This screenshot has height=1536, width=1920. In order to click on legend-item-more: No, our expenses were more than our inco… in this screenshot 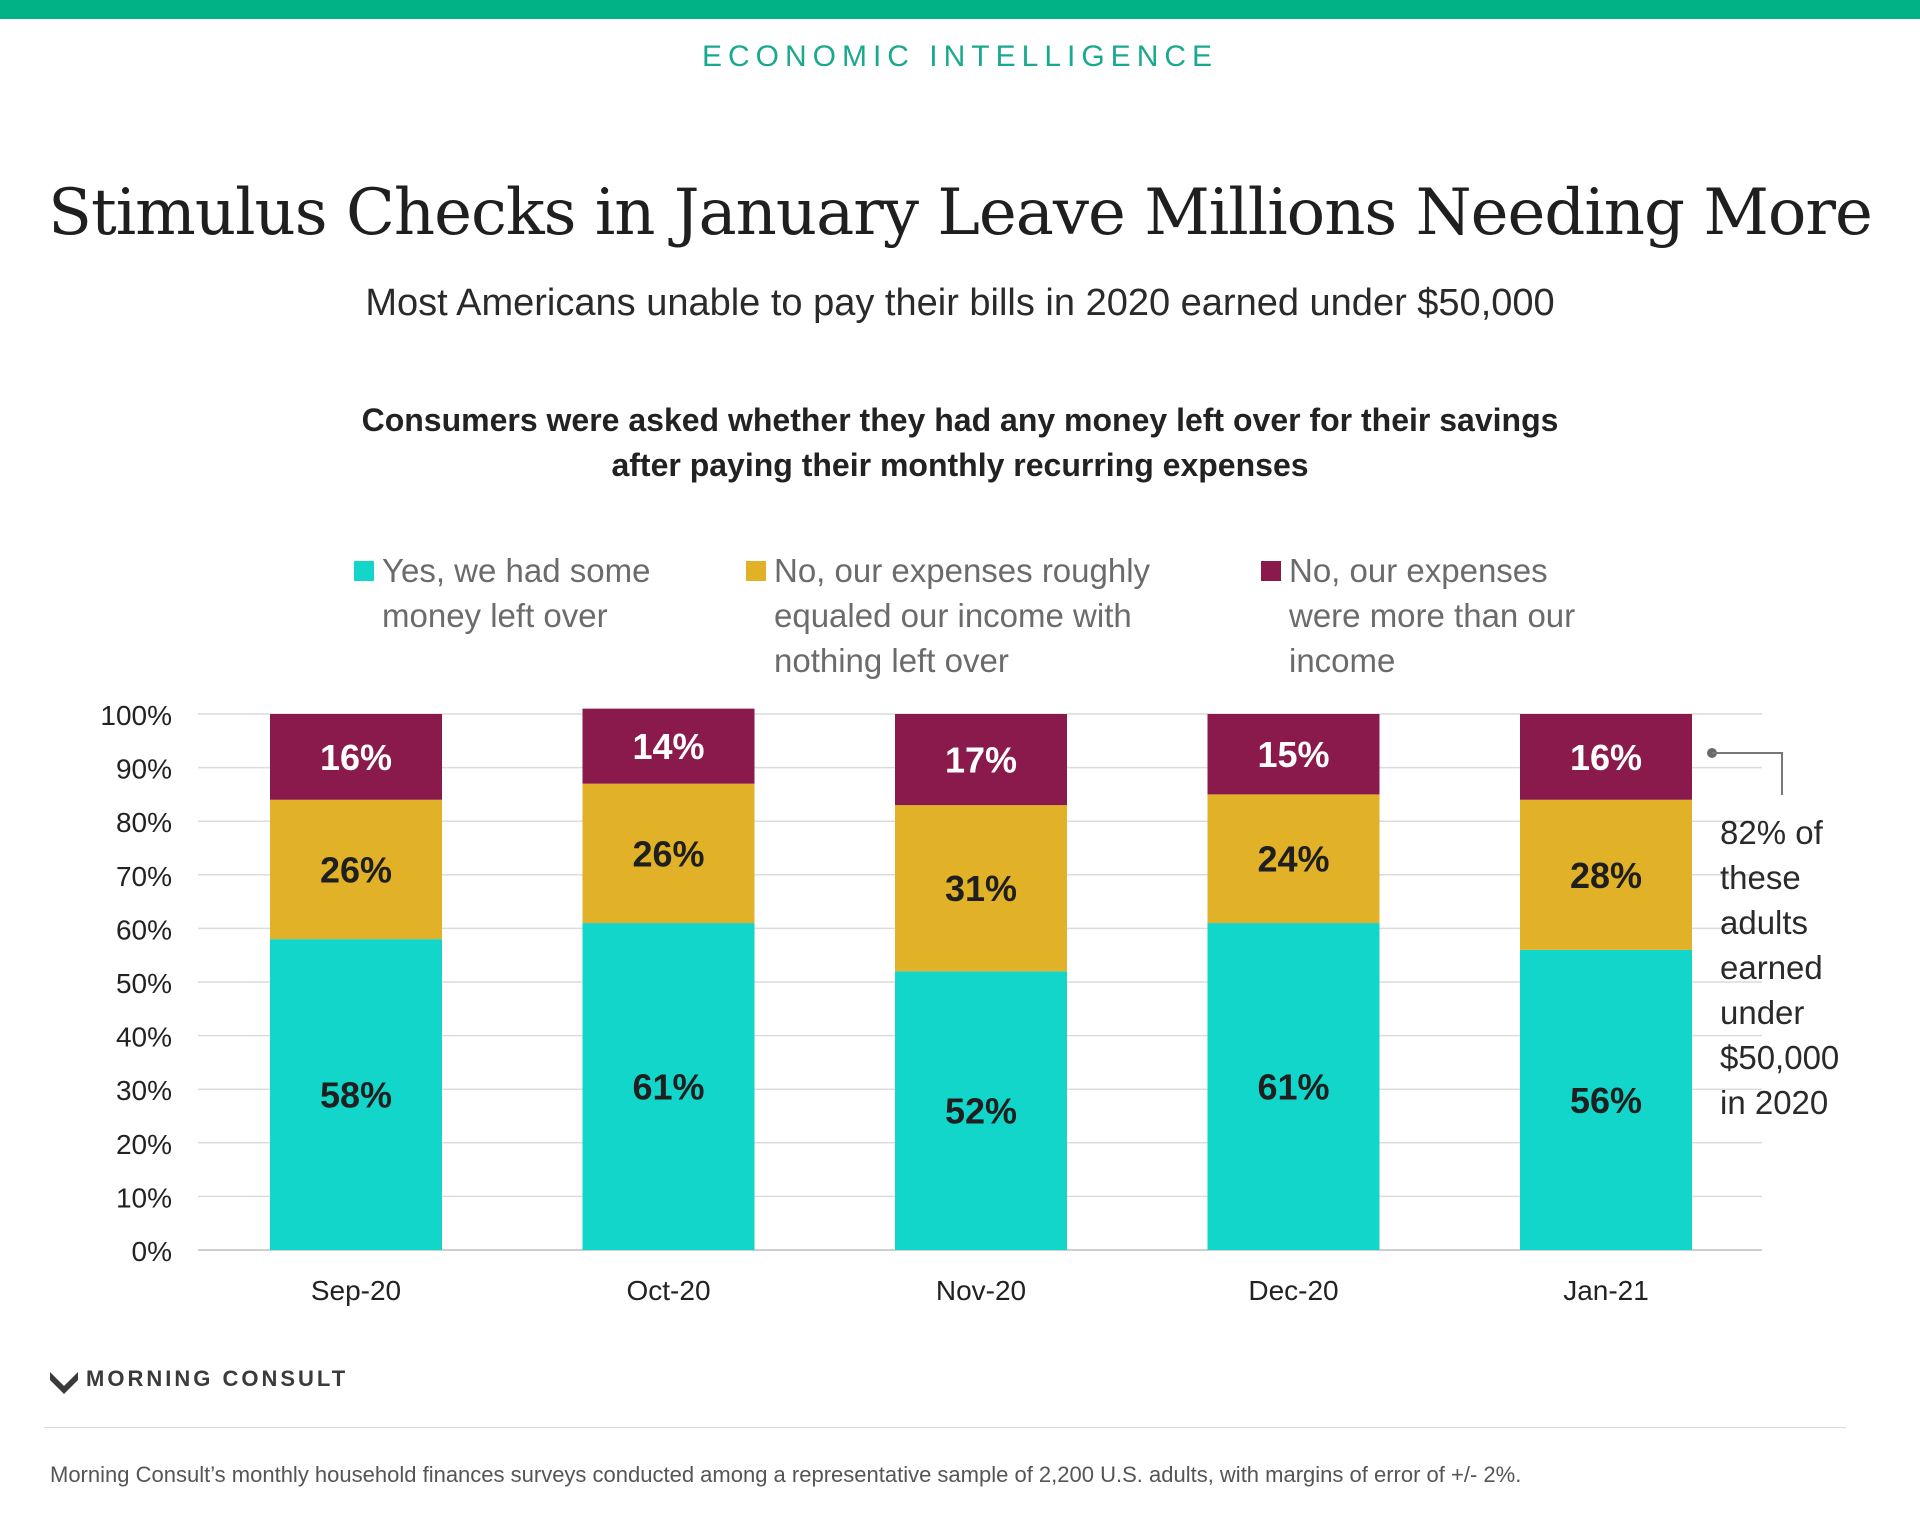, I will do `click(1430, 615)`.